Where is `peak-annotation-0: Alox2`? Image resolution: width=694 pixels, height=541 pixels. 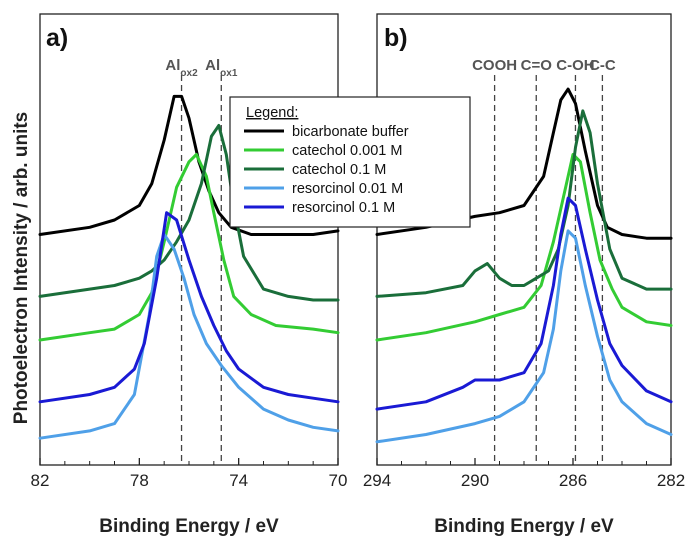 peak-annotation-0: Alox2 is located at coordinates (181, 68).